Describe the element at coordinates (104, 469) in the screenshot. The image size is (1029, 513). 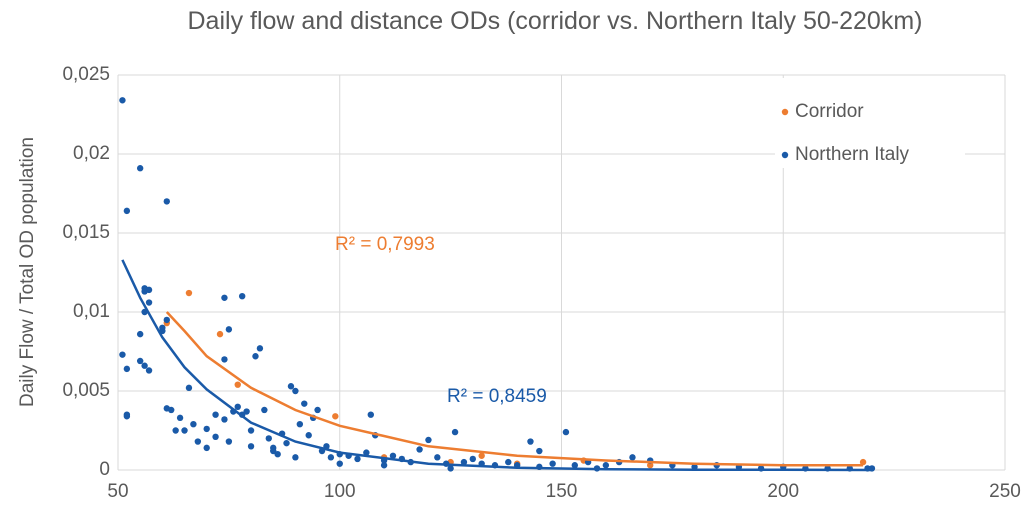
I see `y-tick-label: 0` at that location.